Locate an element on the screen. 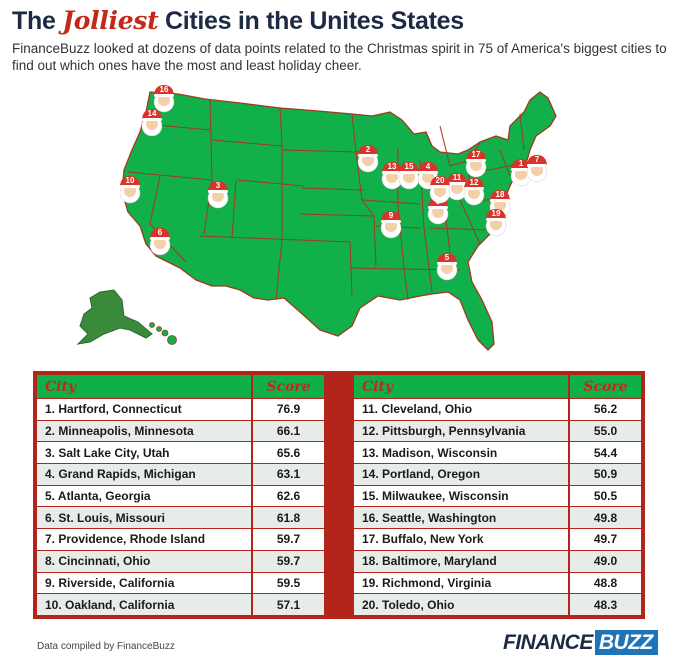  santa-marker: 10 is located at coordinates (130, 190).